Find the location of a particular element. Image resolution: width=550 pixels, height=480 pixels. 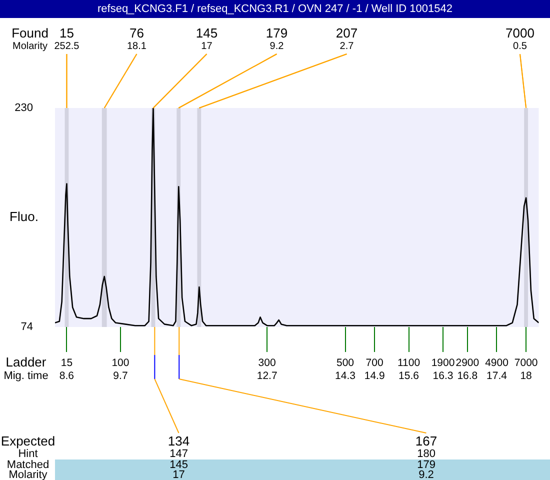

text: 1900 is located at coordinates (443, 362).